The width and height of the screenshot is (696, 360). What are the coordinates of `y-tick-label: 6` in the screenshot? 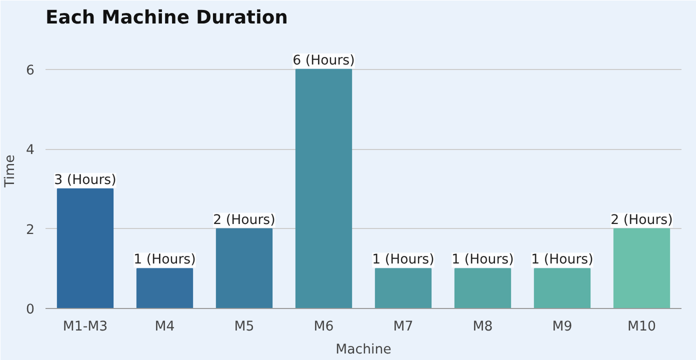 It's located at (30, 70).